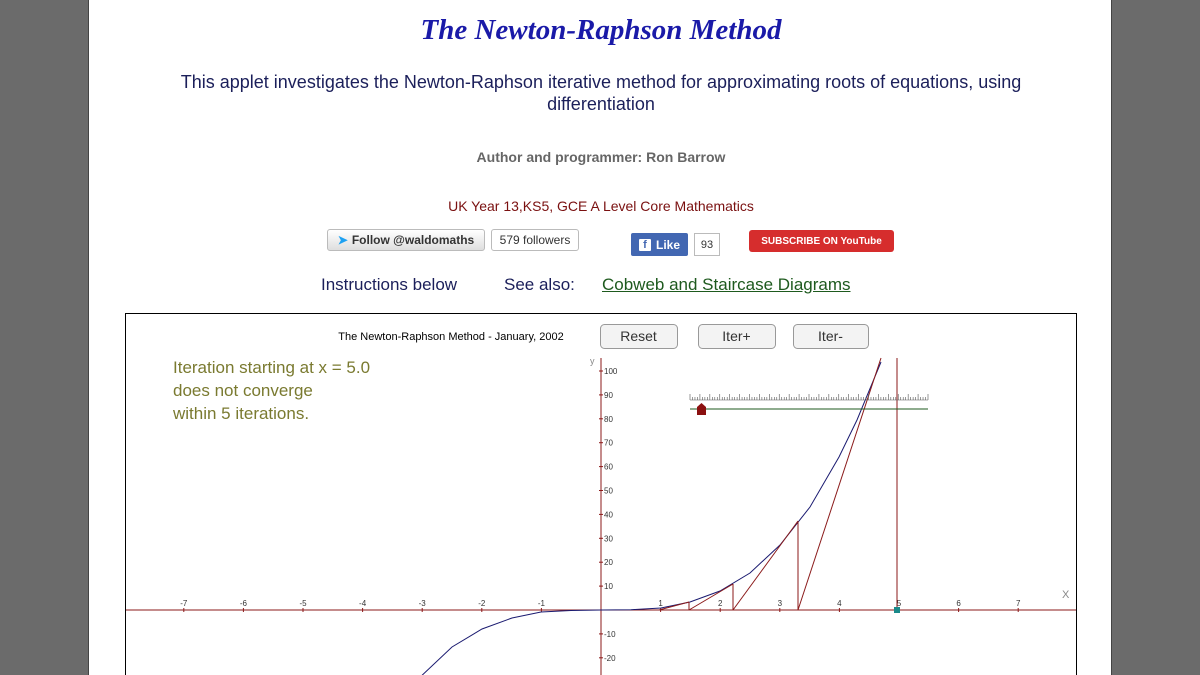 The image size is (1200, 675). What do you see at coordinates (608, 395) in the screenshot?
I see `y-tick-label: 90` at bounding box center [608, 395].